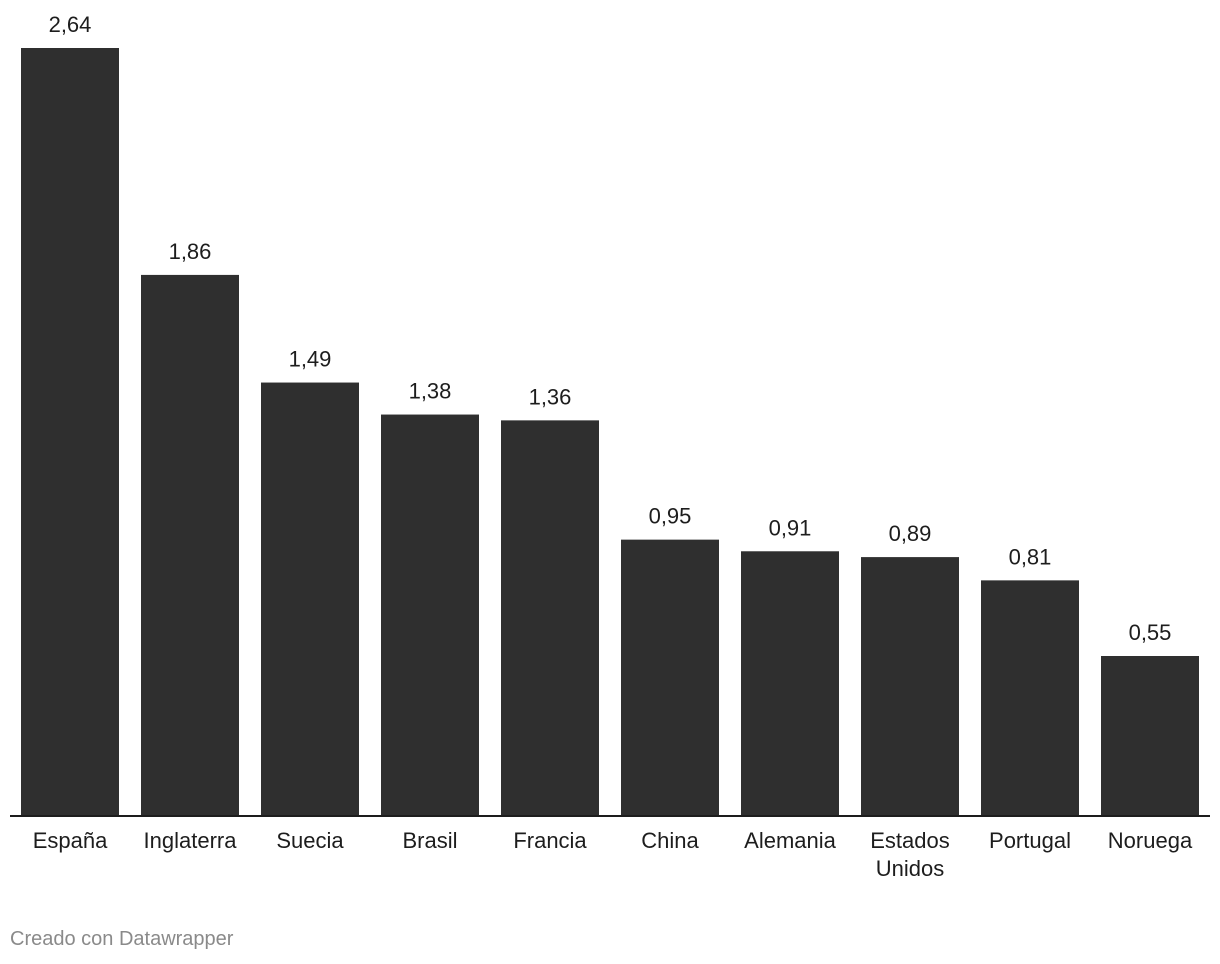 Image resolution: width=1220 pixels, height=964 pixels. I want to click on category-label: Inglaterra, so click(191, 840).